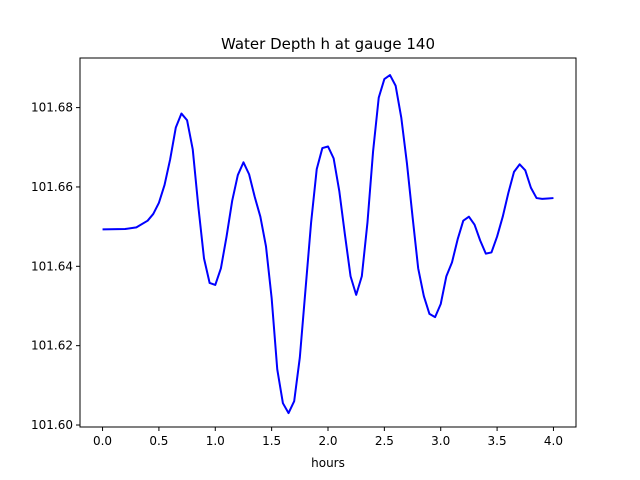 This screenshot has width=640, height=480. I want to click on y-tick-label: 101.64, so click(52, 266).